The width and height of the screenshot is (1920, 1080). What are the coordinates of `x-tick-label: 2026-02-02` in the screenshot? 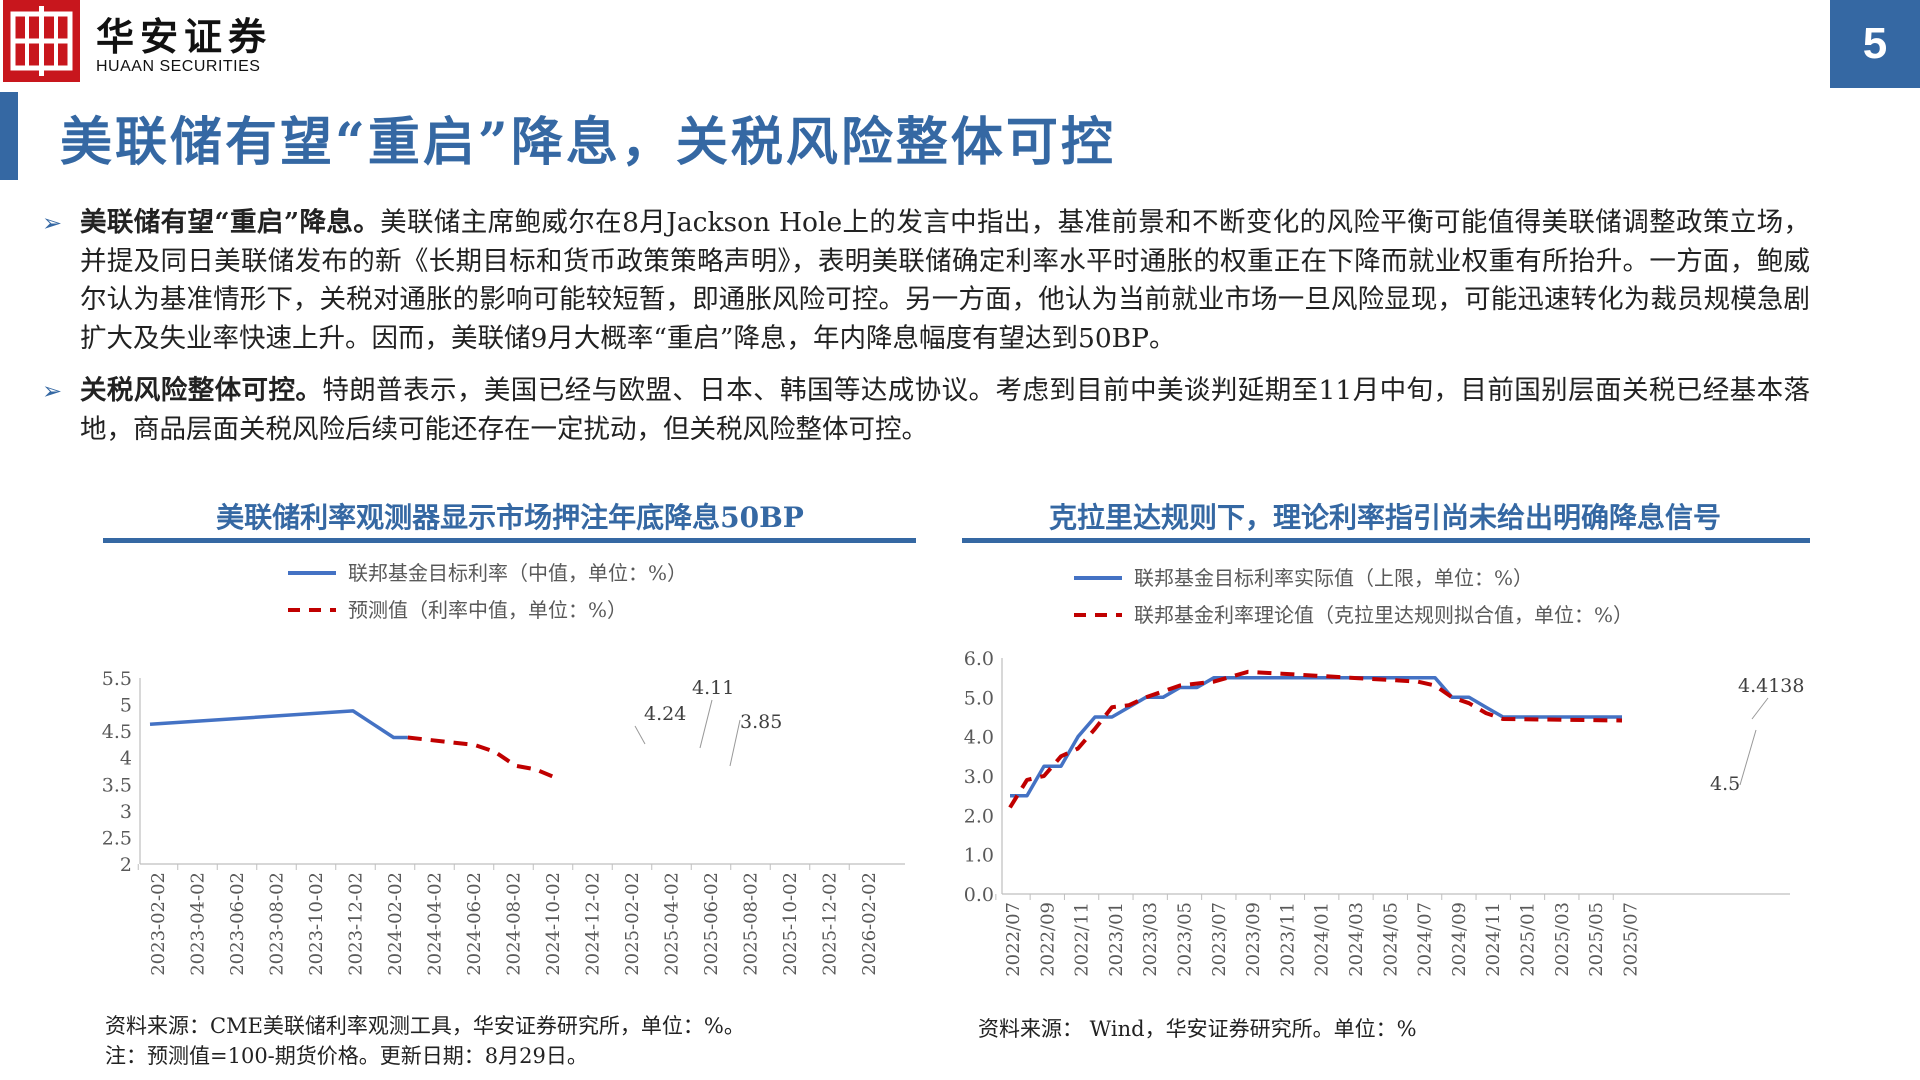 It's located at (869, 924).